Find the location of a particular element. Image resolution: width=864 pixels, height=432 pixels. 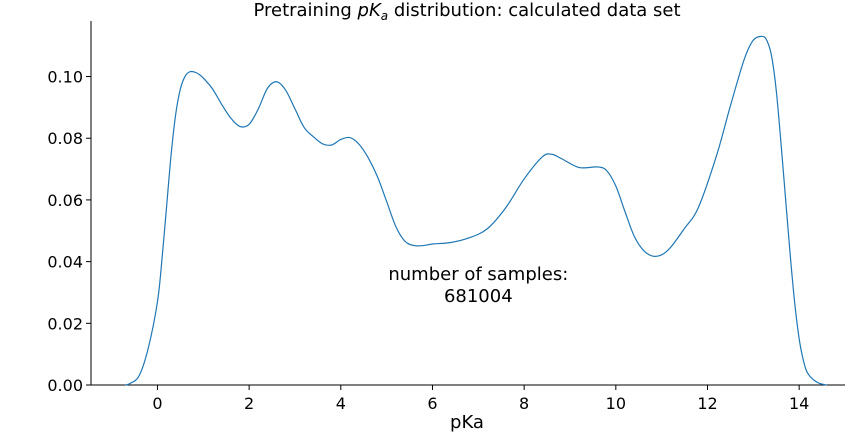

y-tick-label: 0.04 is located at coordinates (65, 262).